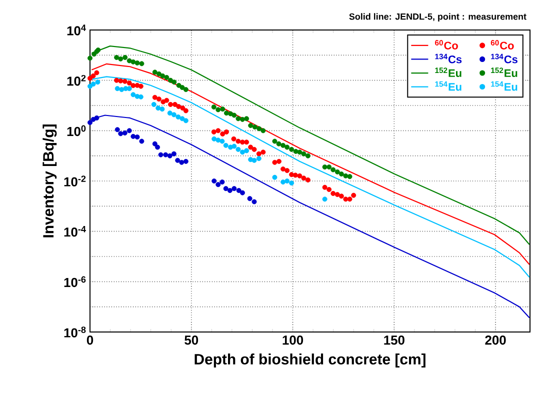 The width and height of the screenshot is (535, 401). What do you see at coordinates (437, 17) in the screenshot?
I see `chart-title: Solid line: JENDL-5, point : measurement` at bounding box center [437, 17].